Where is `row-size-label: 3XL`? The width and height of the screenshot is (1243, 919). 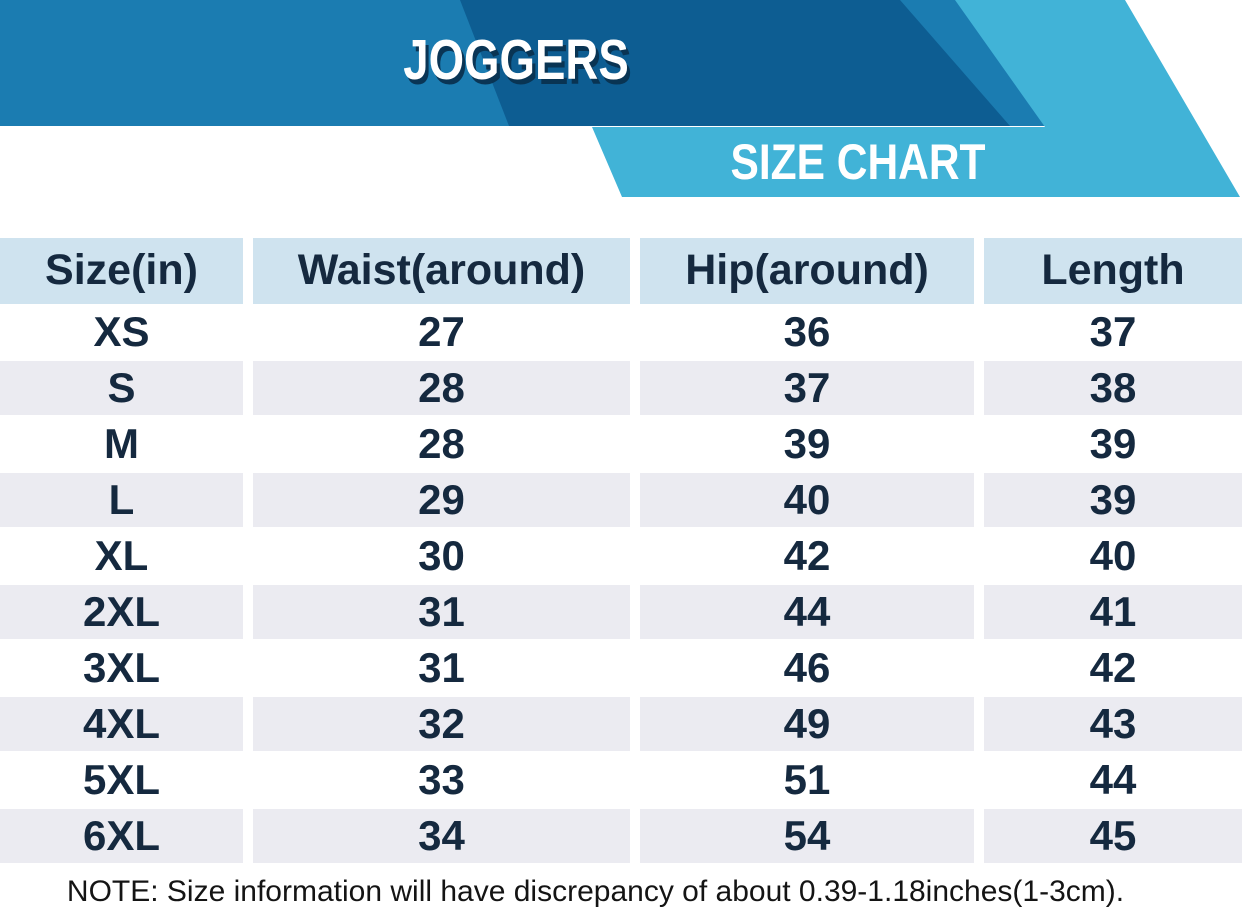
row-size-label: 3XL is located at coordinates (121, 668).